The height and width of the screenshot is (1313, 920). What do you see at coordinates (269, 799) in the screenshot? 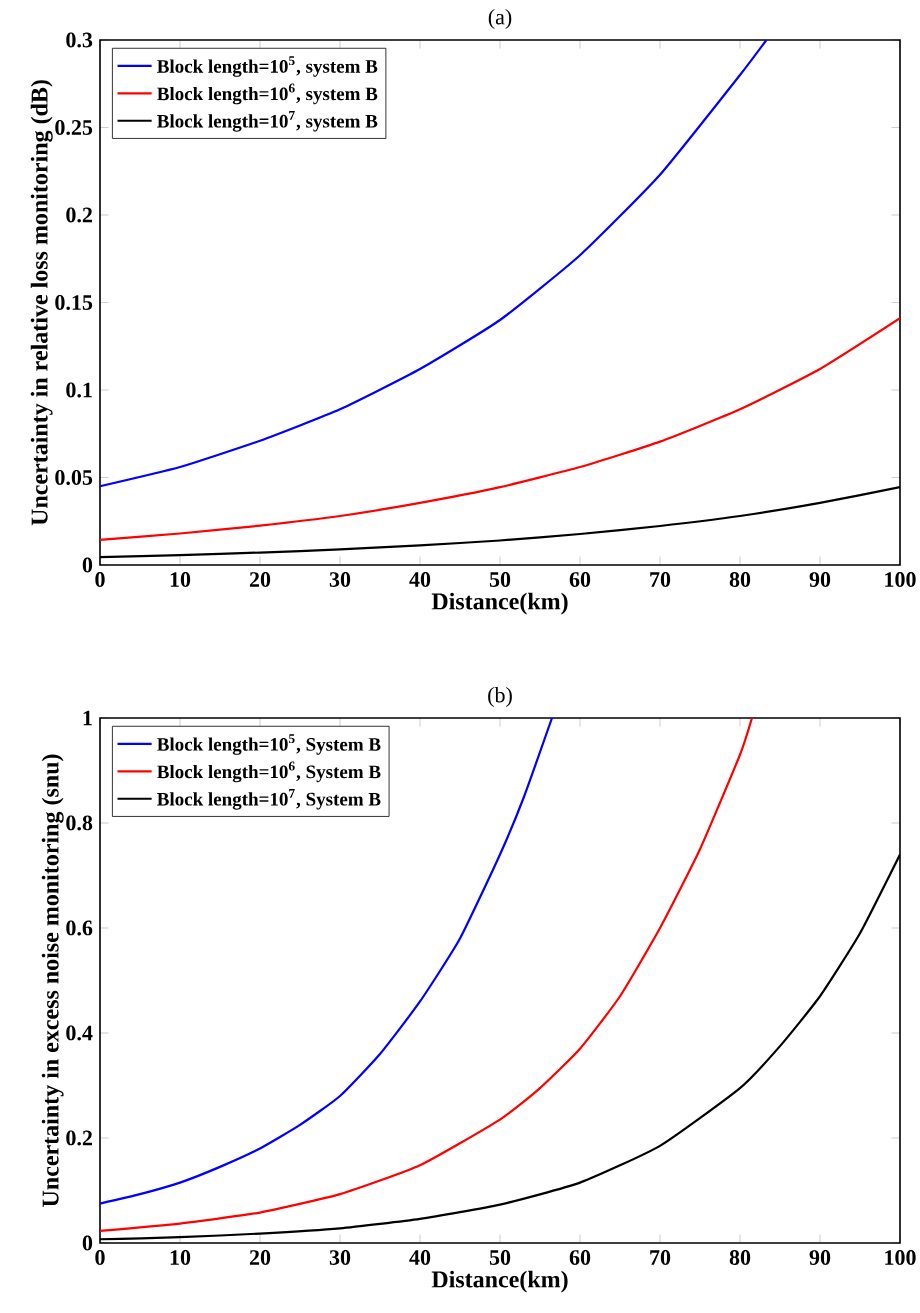
I see `legend-label: Block length=10$^{7}$, System B` at bounding box center [269, 799].